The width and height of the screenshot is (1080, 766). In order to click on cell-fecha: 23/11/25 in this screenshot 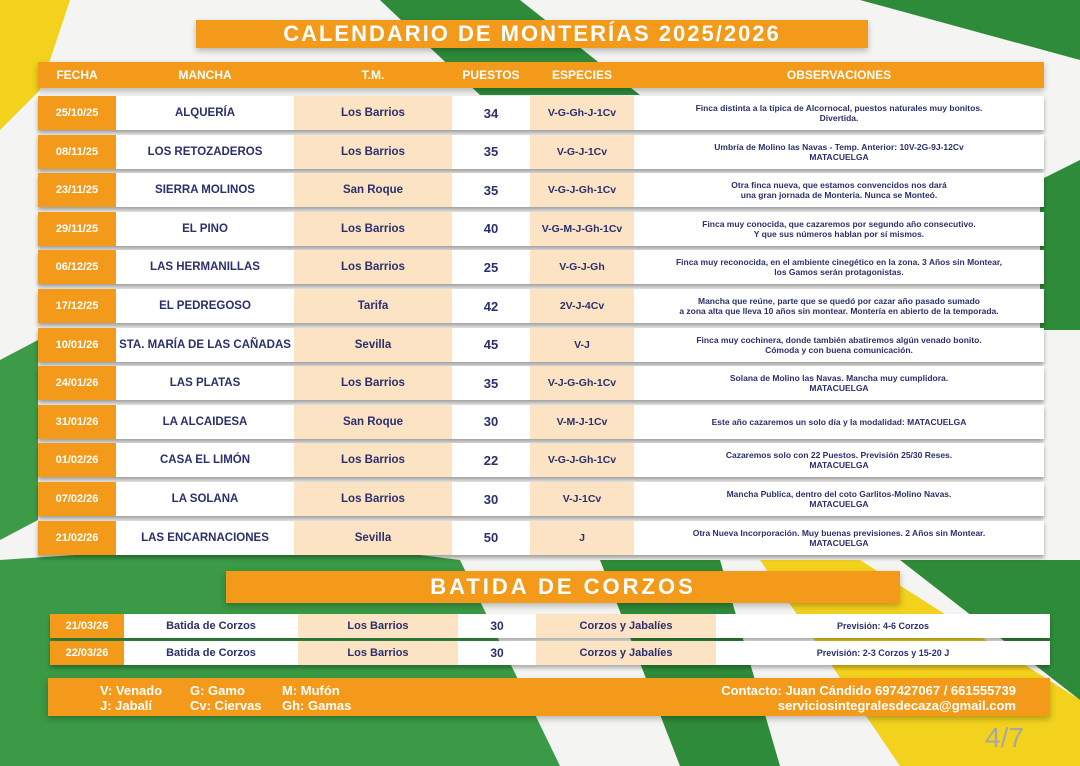, I will do `click(77, 190)`.